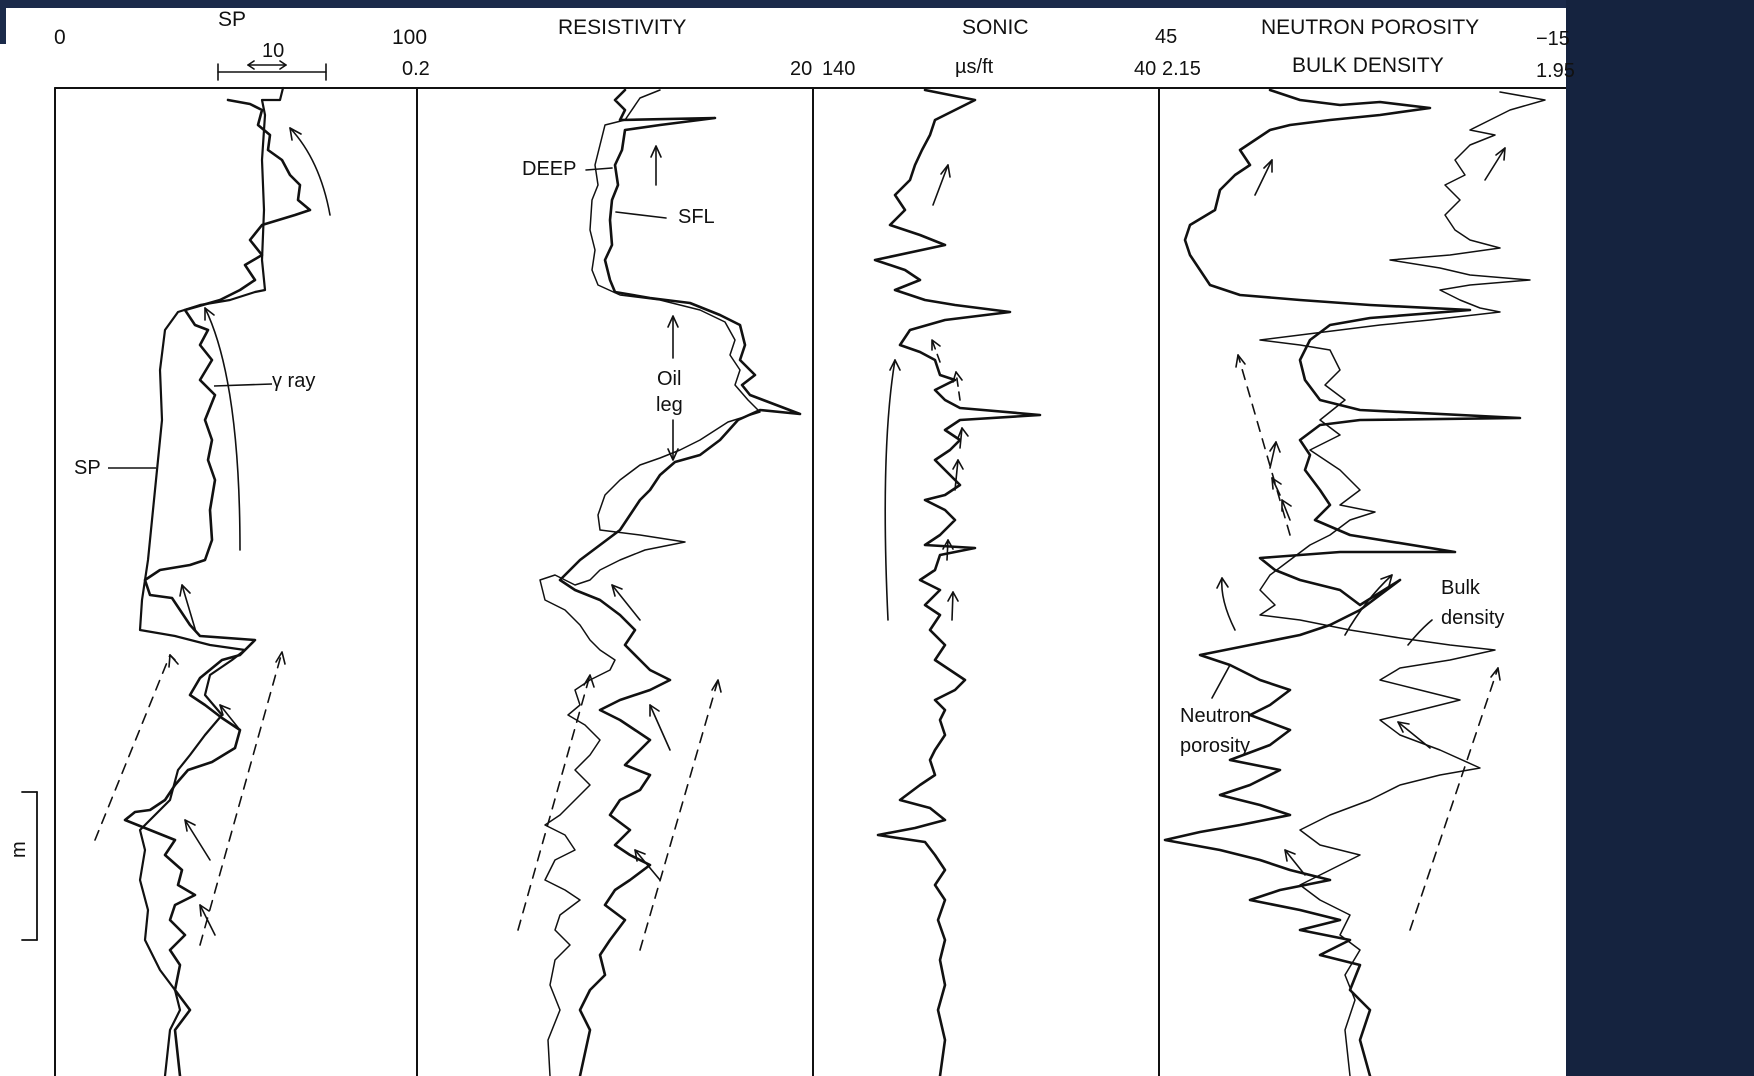 This screenshot has height=1076, width=1754. I want to click on resistivity-deep-curve, so click(650, 582).